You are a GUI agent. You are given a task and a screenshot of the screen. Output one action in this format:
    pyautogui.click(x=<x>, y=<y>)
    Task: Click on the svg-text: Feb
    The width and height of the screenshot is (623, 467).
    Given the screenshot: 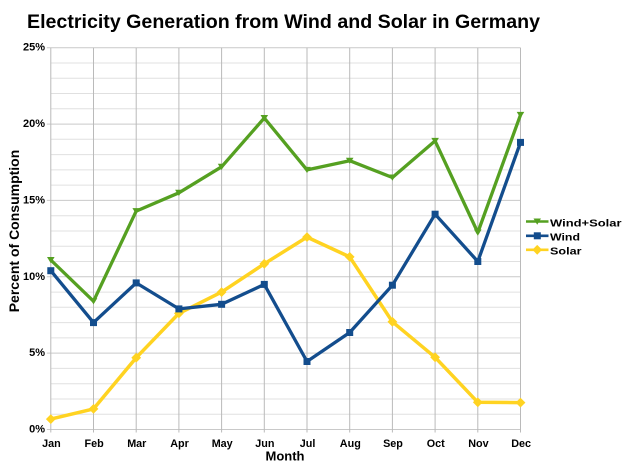 What is the action you would take?
    pyautogui.click(x=94, y=444)
    